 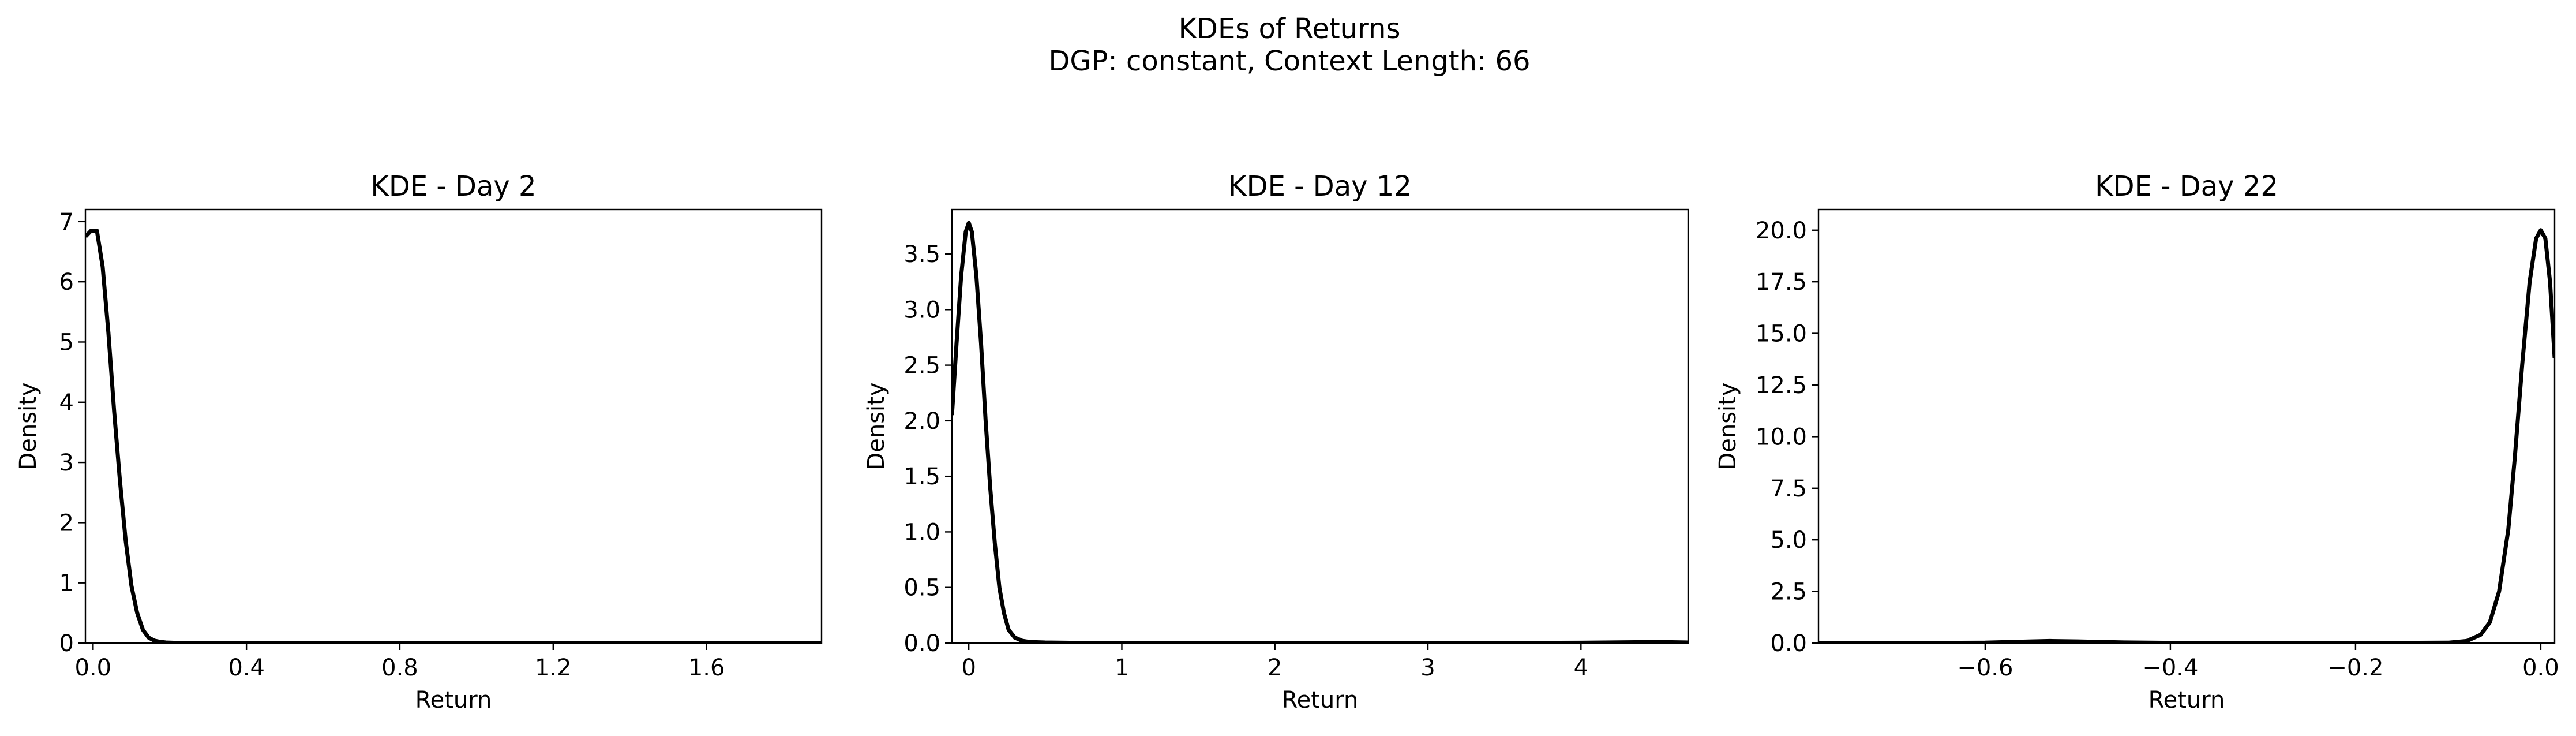 I want to click on y-tick-label: 1.5, so click(x=921, y=477).